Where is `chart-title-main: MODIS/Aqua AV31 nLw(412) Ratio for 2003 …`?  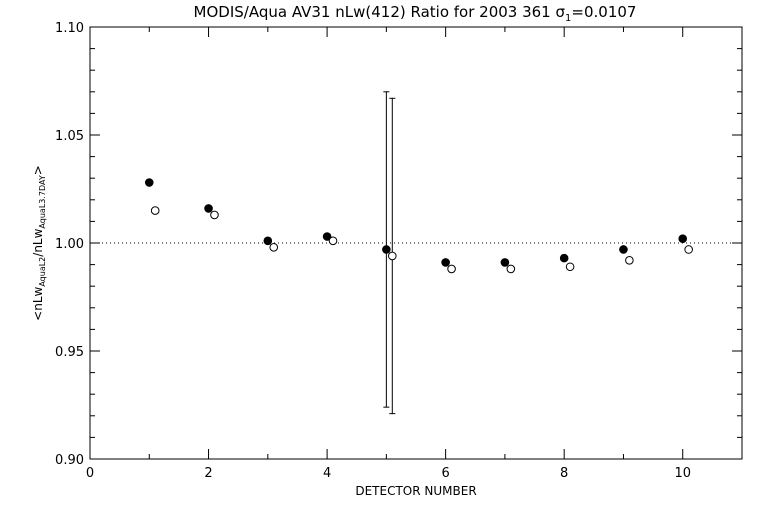 chart-title-main: MODIS/Aqua AV31 nLw(412) Ratio for 2003 … is located at coordinates (380, 12).